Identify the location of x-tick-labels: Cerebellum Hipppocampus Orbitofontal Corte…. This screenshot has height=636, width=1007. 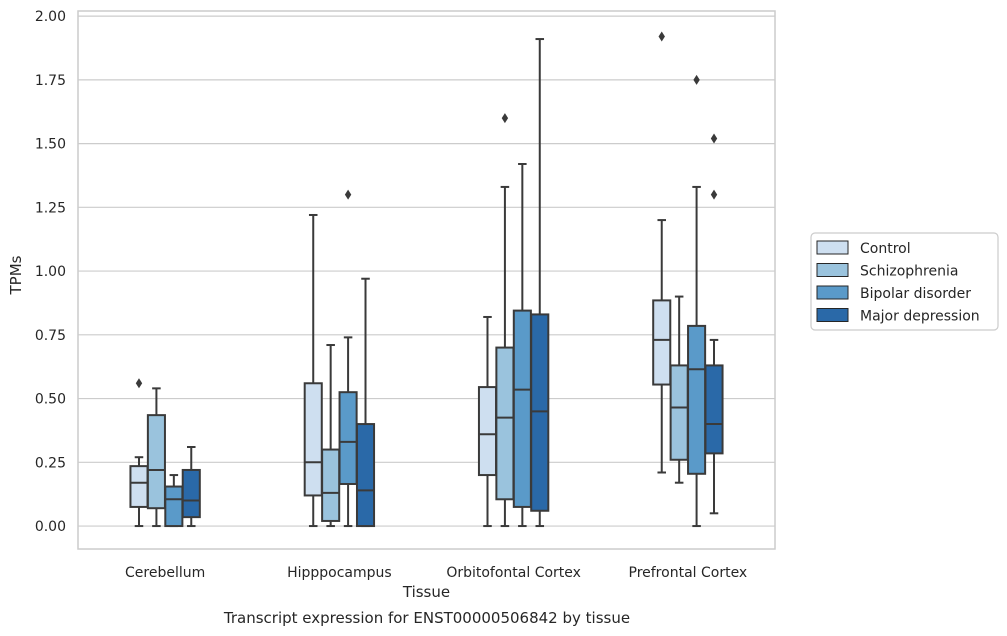
(436, 573).